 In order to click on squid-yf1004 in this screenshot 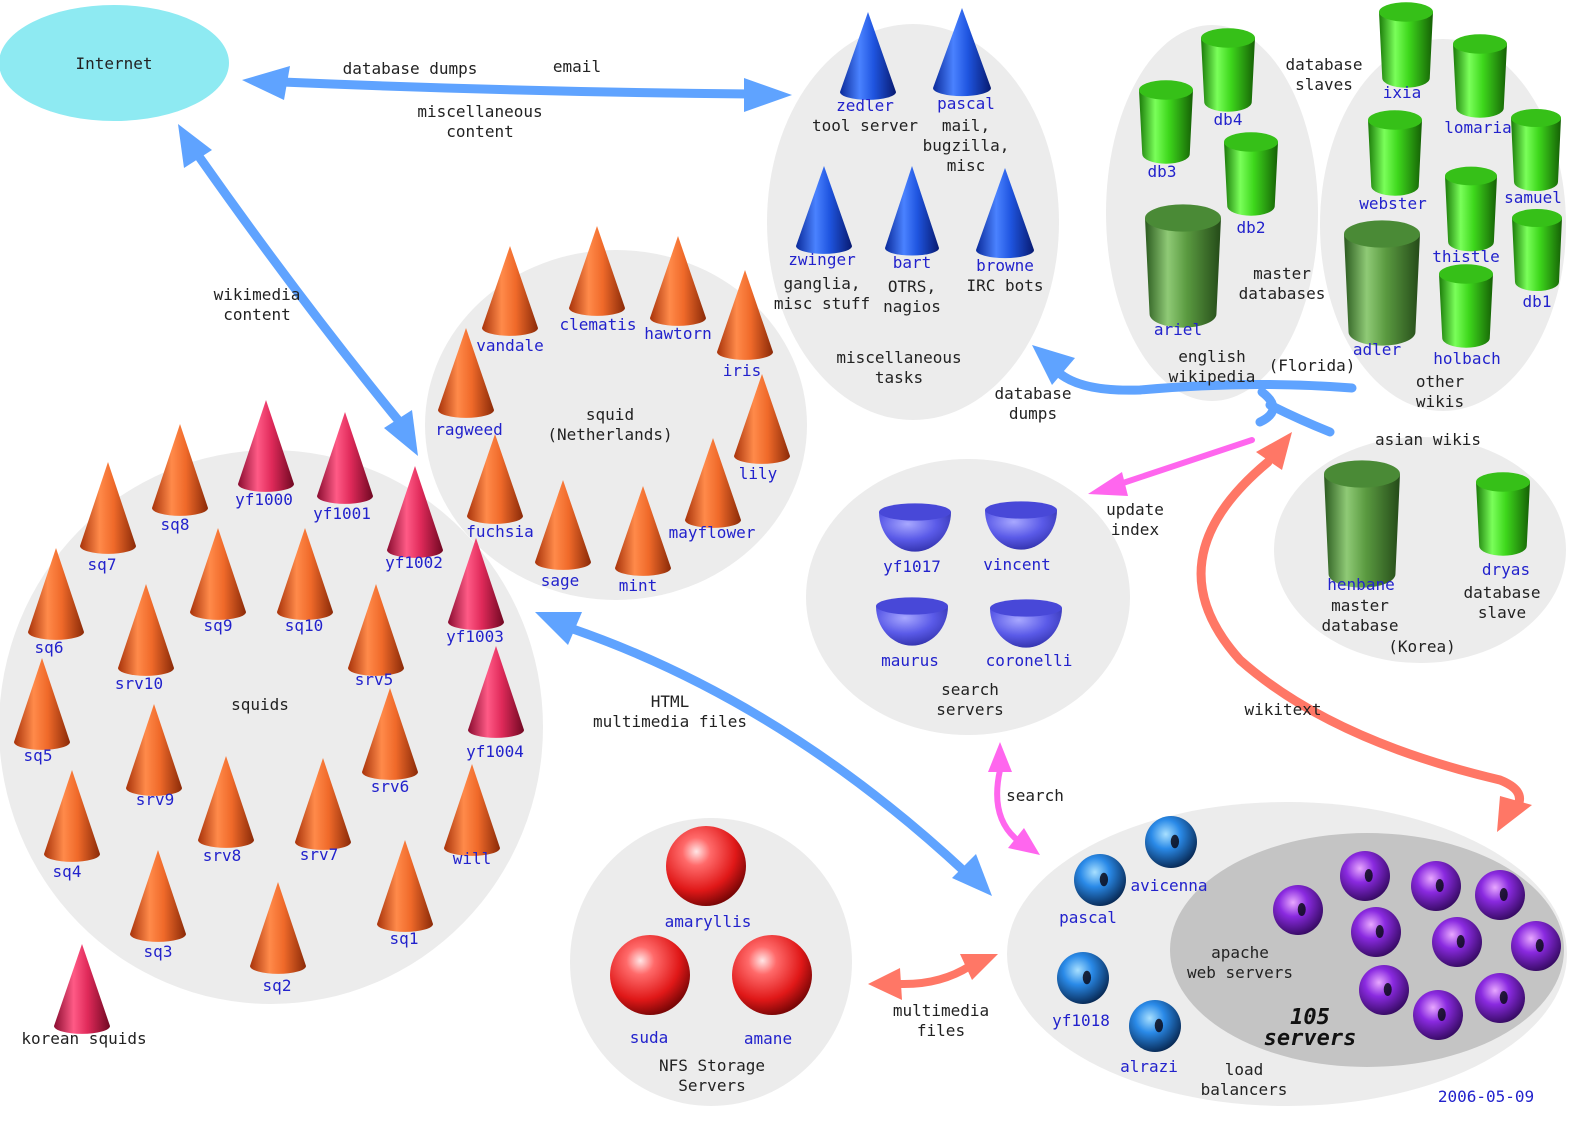, I will do `click(496, 692)`.